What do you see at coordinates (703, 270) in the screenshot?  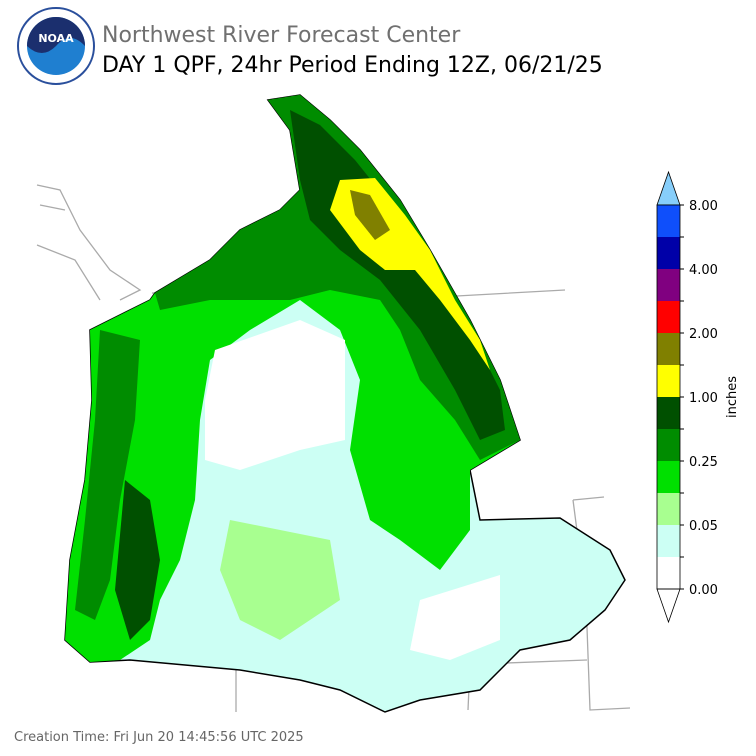 I see `colorbar-tick-label: 4.00` at bounding box center [703, 270].